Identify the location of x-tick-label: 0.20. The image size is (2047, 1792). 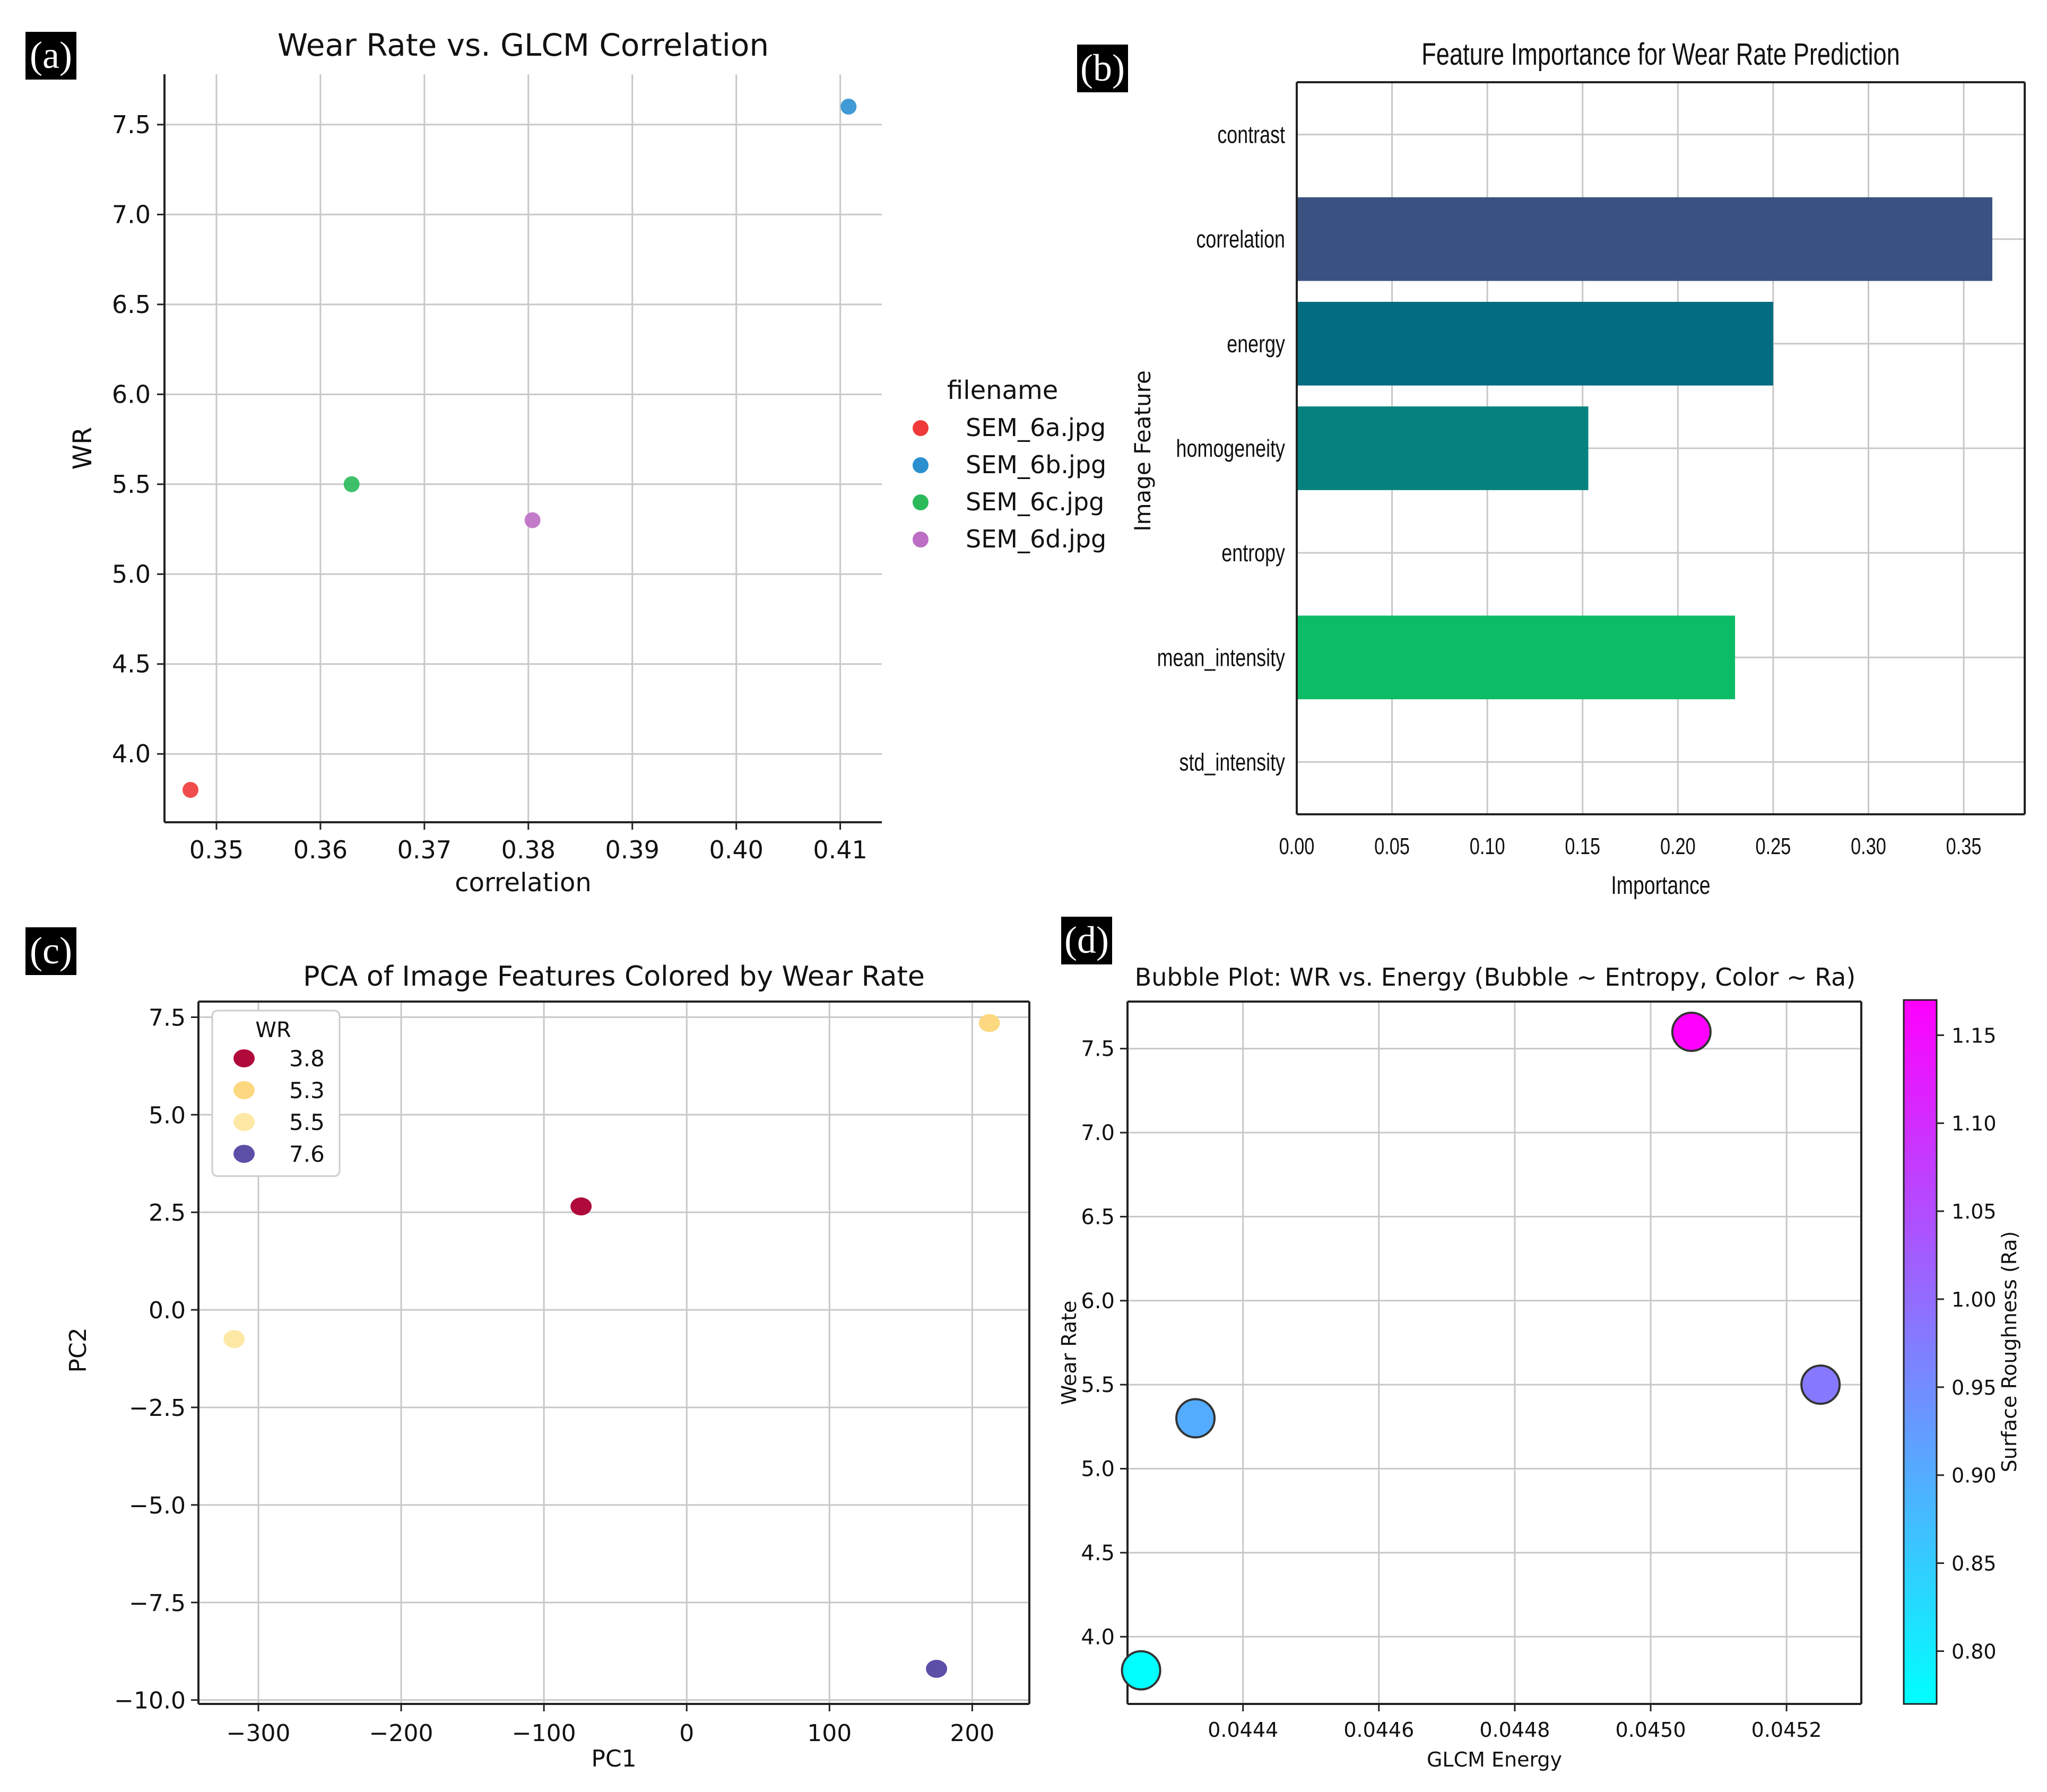
(1678, 846).